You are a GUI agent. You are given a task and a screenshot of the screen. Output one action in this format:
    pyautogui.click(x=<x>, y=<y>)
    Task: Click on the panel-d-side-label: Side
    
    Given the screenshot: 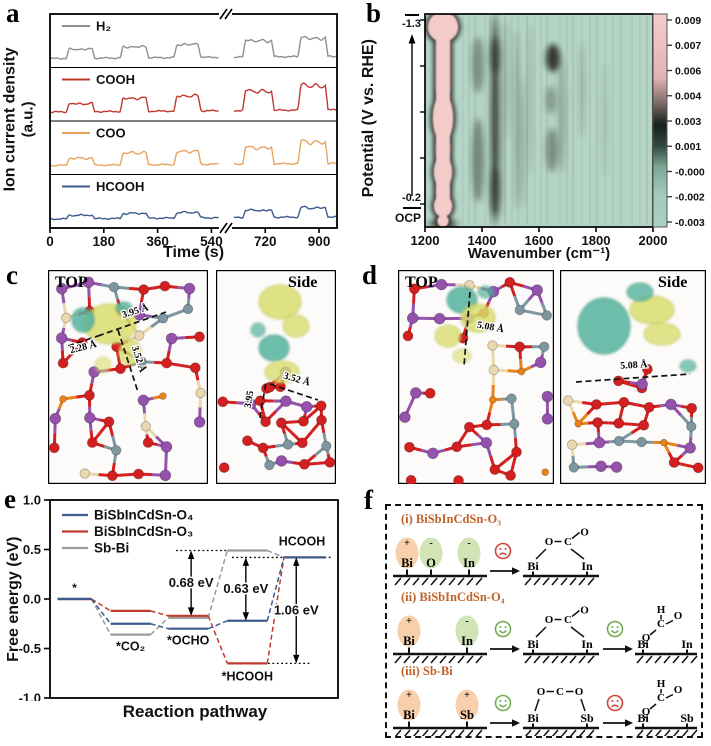 What is the action you would take?
    pyautogui.click(x=673, y=282)
    